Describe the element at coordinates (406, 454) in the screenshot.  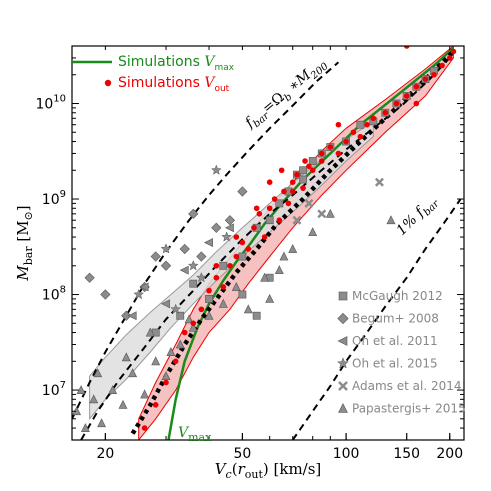
I see `x-tick-label: 150` at that location.